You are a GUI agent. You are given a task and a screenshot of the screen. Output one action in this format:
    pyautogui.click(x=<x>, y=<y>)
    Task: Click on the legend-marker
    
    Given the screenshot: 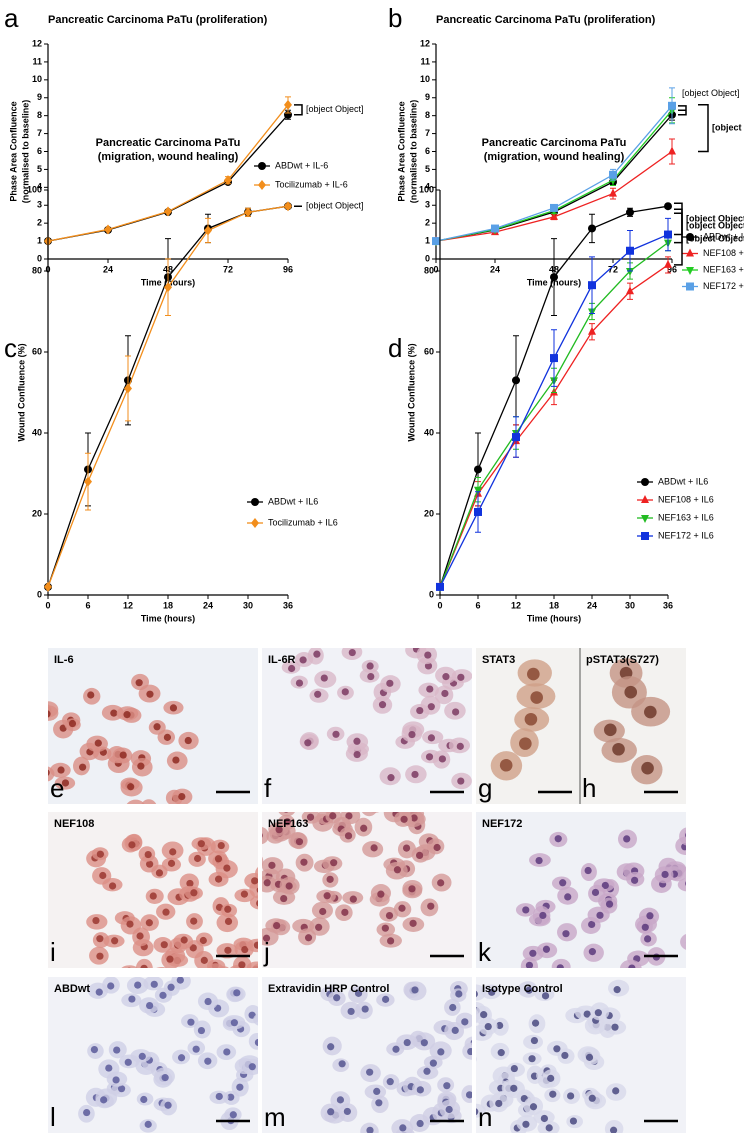 What is the action you would take?
    pyautogui.click(x=645, y=536)
    